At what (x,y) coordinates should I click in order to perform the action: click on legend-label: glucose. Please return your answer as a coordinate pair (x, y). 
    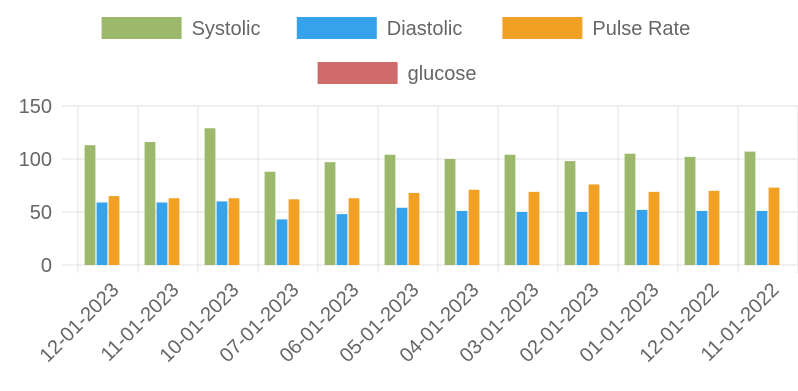
    Looking at the image, I should click on (442, 74).